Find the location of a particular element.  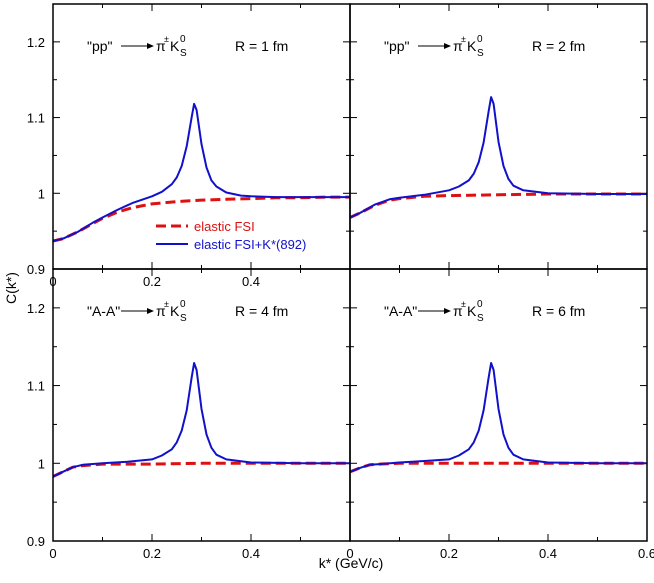

y-axis-label: C(k*) is located at coordinates (11, 288).